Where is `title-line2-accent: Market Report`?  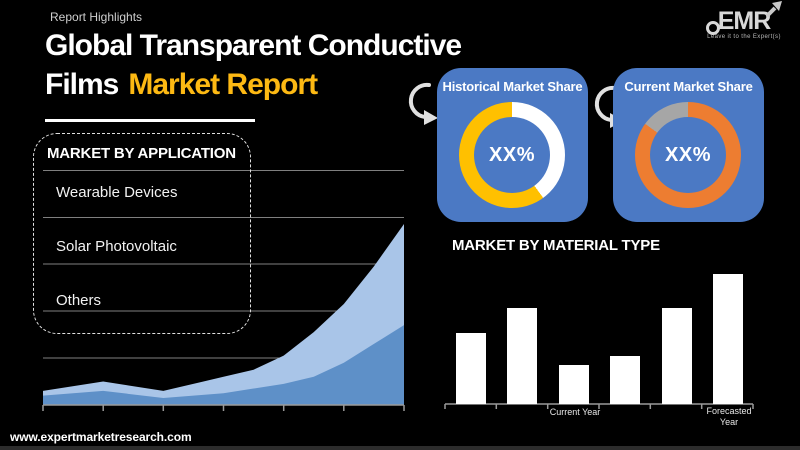 title-line2-accent: Market Report is located at coordinates (223, 84).